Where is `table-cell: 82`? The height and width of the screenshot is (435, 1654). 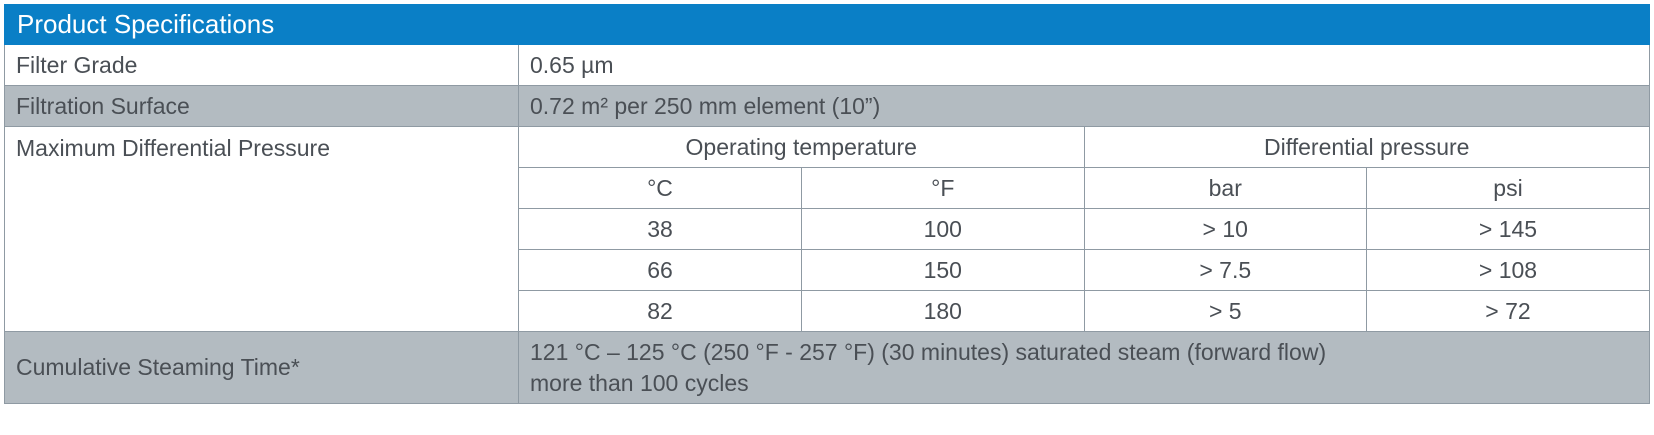
table-cell: 82 is located at coordinates (660, 310).